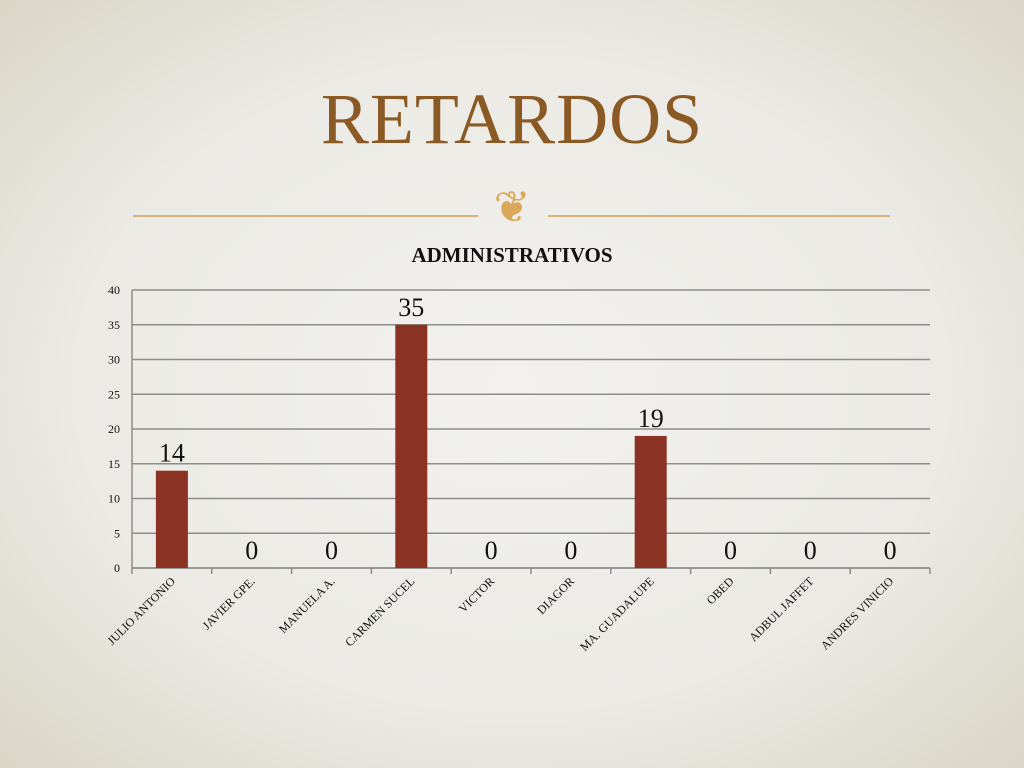  What do you see at coordinates (305, 216) in the screenshot?
I see `title-divider-left` at bounding box center [305, 216].